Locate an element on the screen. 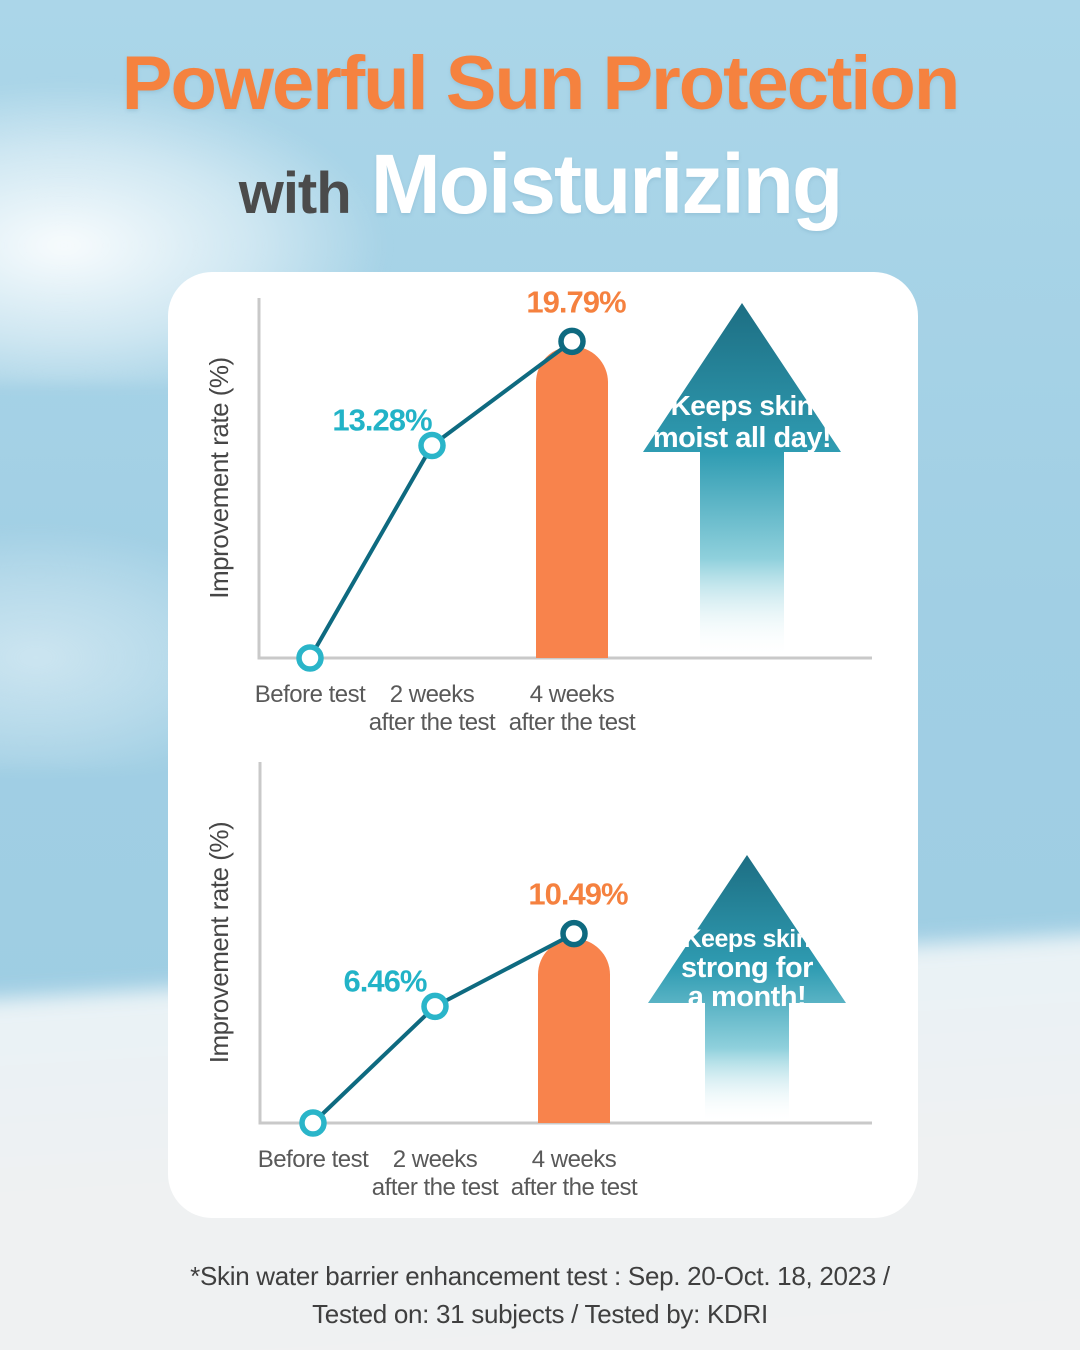 Image resolution: width=1080 pixels, height=1350 pixels. footnote-line2: Tested on: 31 subjects / Tested by: KDRI is located at coordinates (540, 1314).